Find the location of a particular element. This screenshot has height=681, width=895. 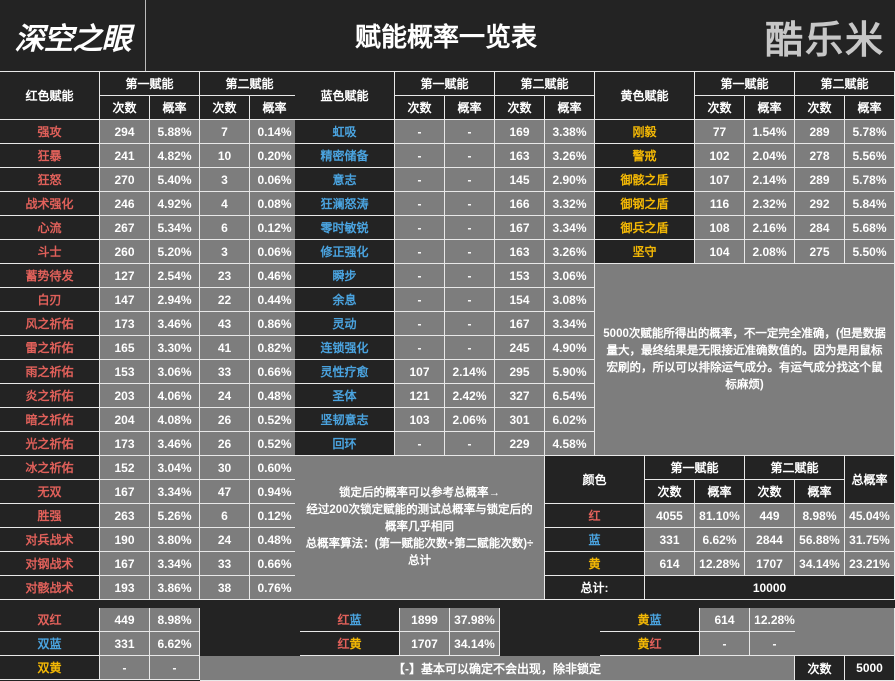

rate-cell: 0.82% is located at coordinates (275, 348).